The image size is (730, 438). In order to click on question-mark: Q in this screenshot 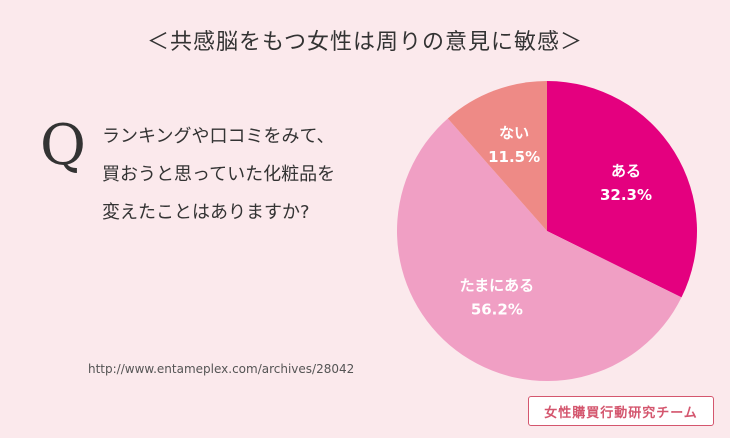, I will do `click(63, 145)`.